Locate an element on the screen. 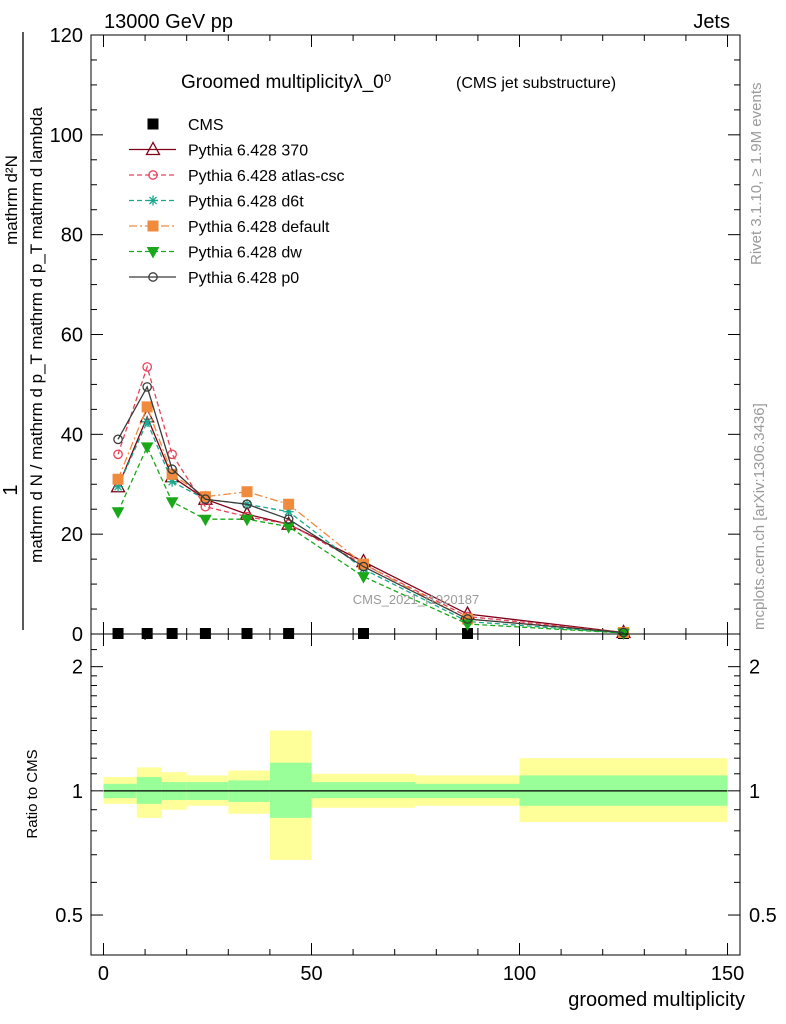 The image size is (786, 1024). x-tick-label: 0 is located at coordinates (103, 974).